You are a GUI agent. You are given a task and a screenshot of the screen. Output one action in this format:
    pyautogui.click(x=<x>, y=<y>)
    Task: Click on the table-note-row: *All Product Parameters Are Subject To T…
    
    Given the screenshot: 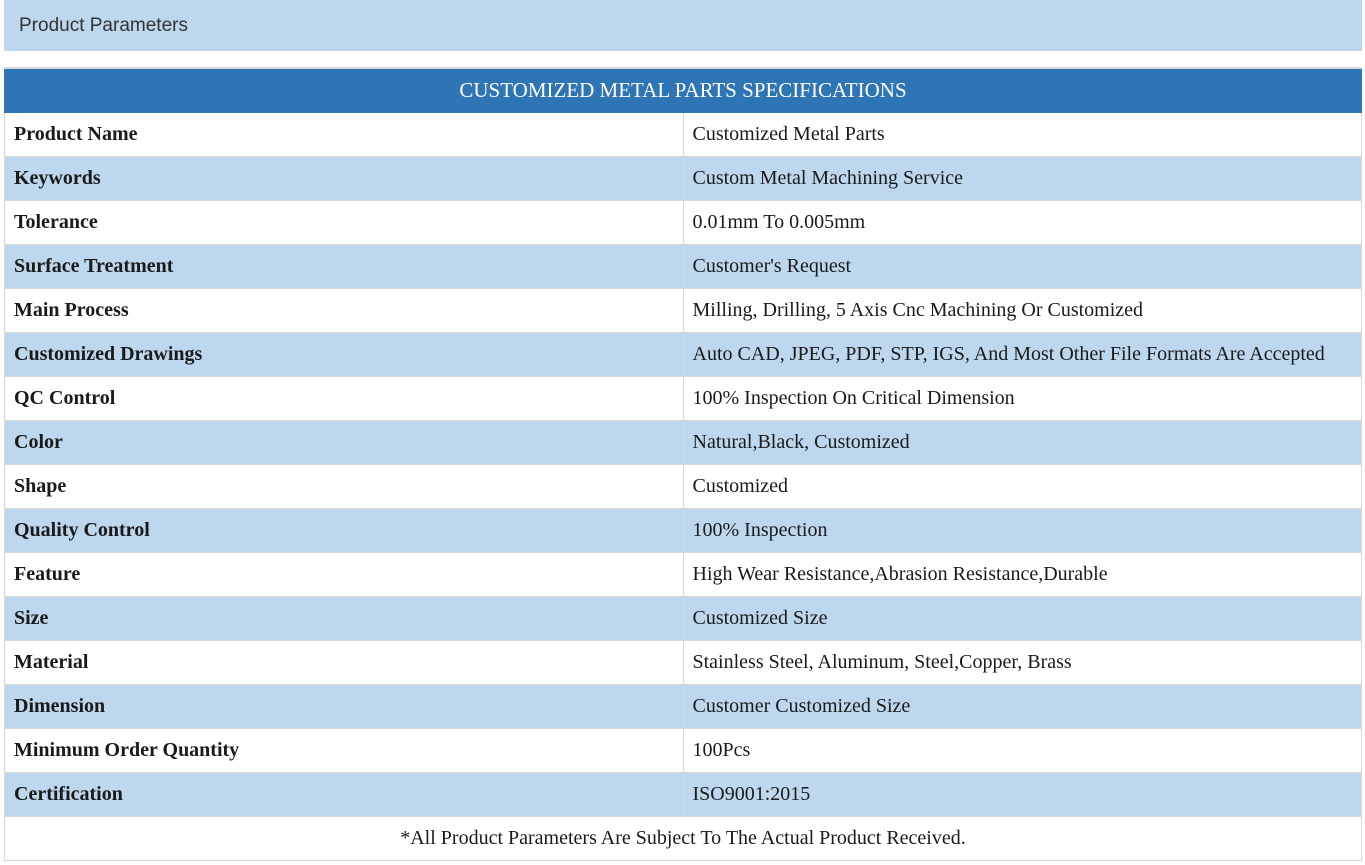 What is the action you would take?
    pyautogui.click(x=683, y=838)
    